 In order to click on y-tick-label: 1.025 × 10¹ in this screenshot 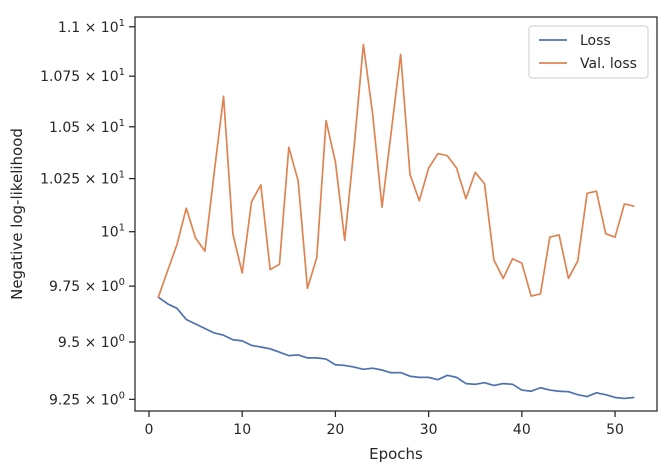, I will do `click(82, 179)`.